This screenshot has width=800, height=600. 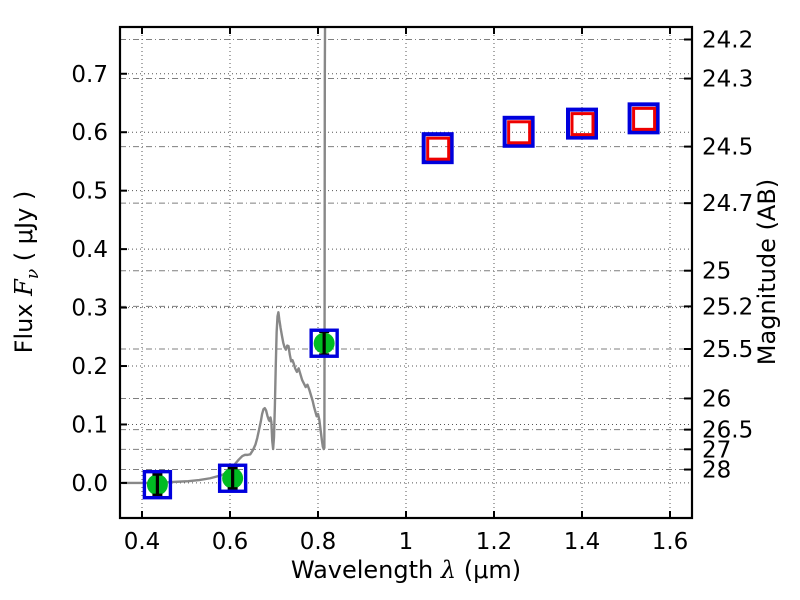 I want to click on x-axis-title-group: Wavelength λ (μm), so click(x=406, y=570).